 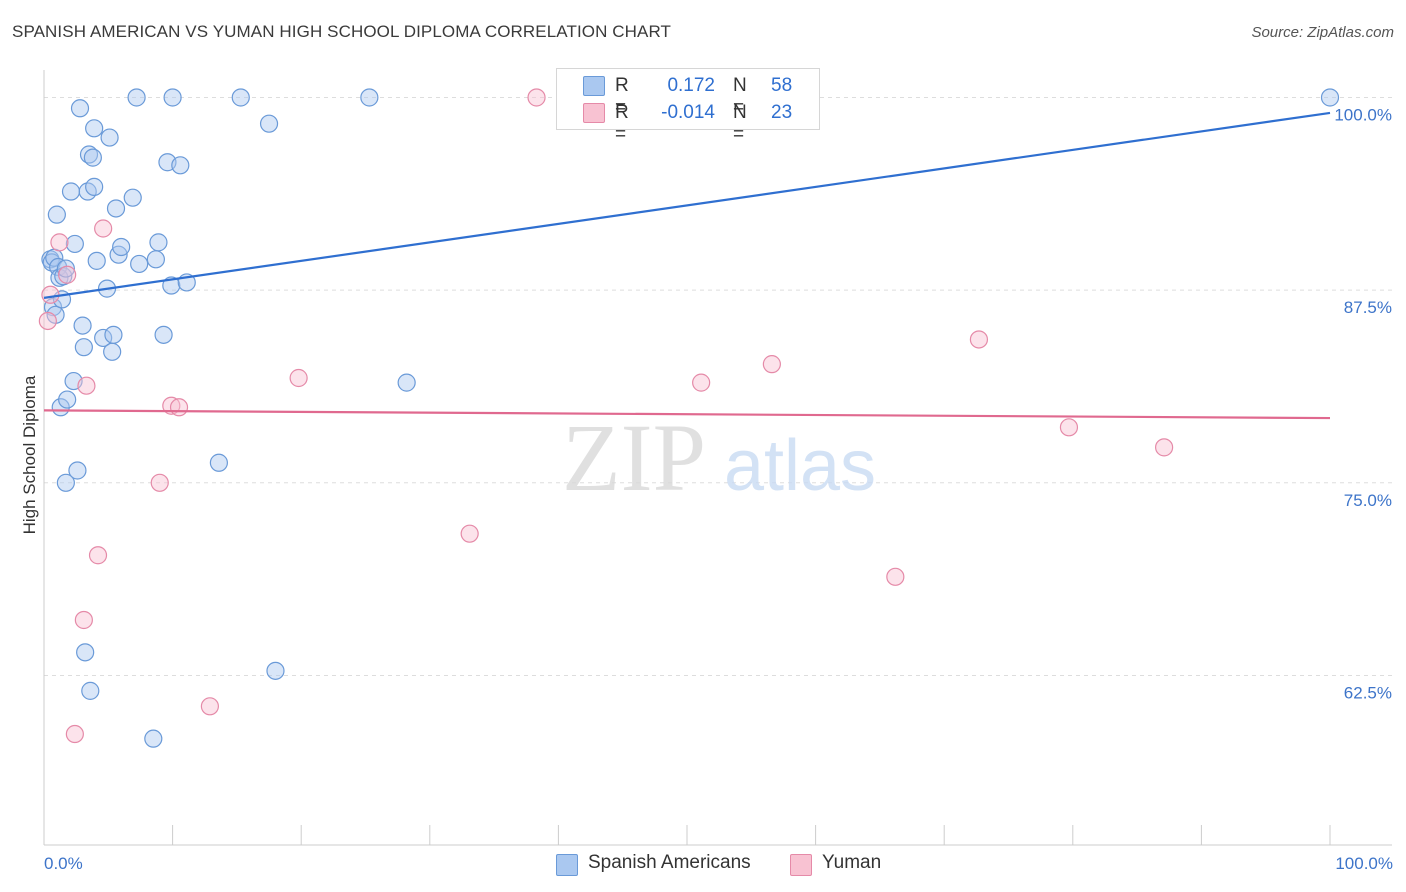 I want to click on legend-swatch-spanish-americans, so click(x=567, y=865).